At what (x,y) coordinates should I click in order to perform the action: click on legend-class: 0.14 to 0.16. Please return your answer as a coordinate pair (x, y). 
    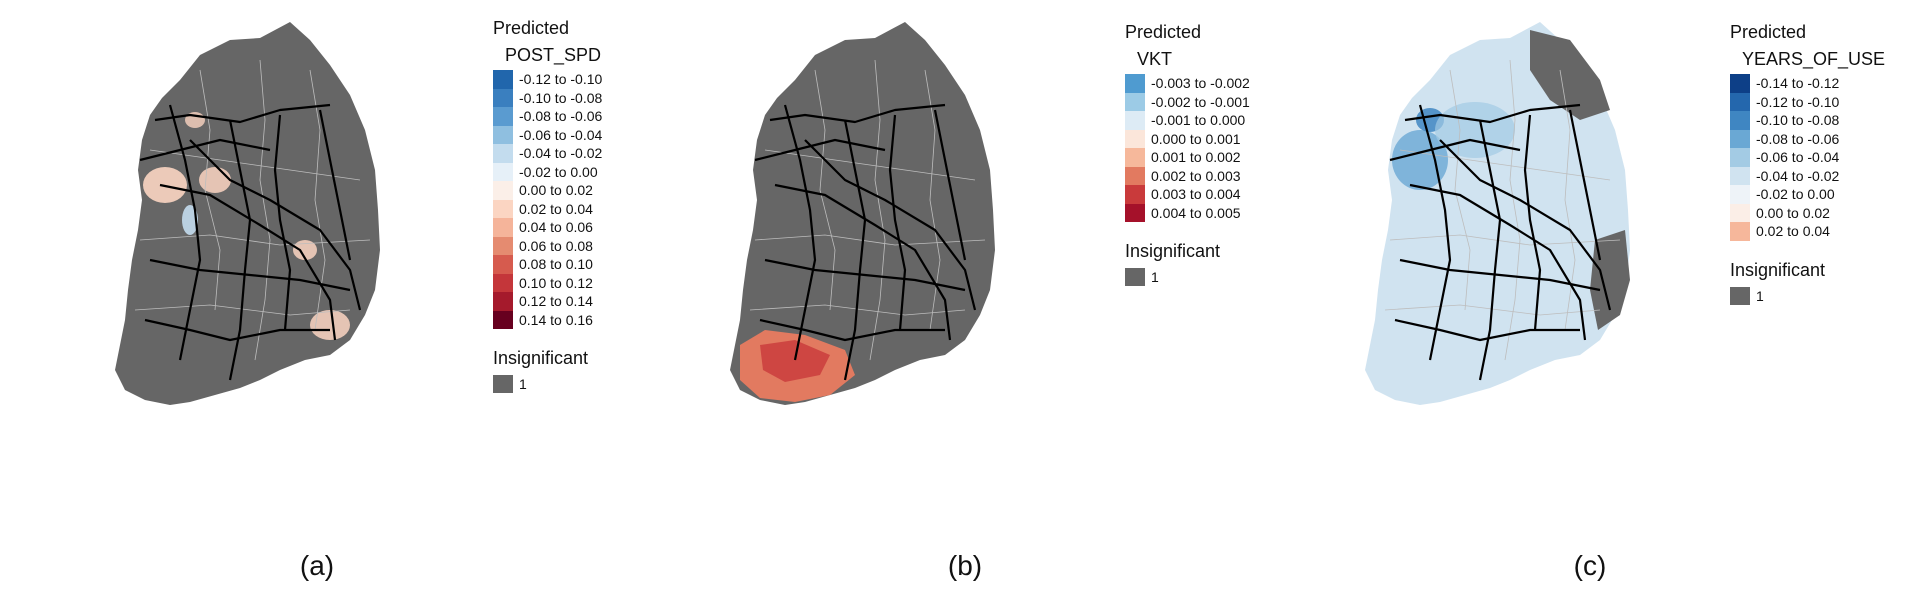
    Looking at the image, I should click on (547, 319).